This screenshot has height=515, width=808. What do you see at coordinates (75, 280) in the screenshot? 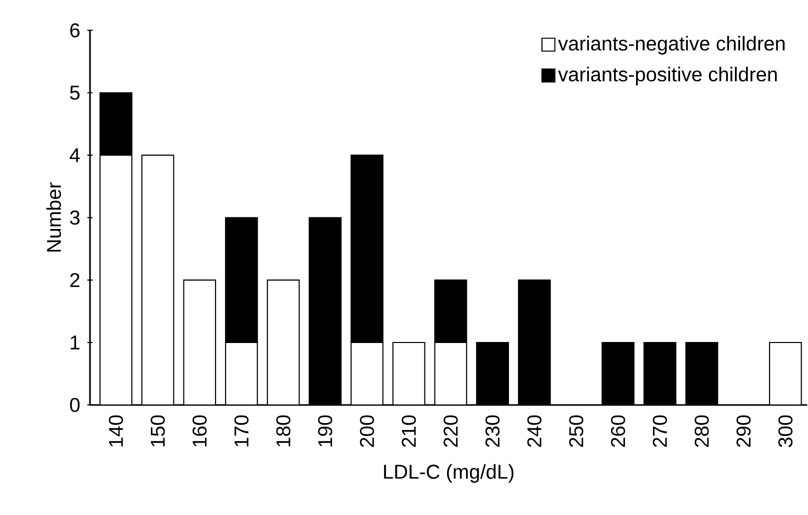
I see `y-tick-label: 2` at bounding box center [75, 280].